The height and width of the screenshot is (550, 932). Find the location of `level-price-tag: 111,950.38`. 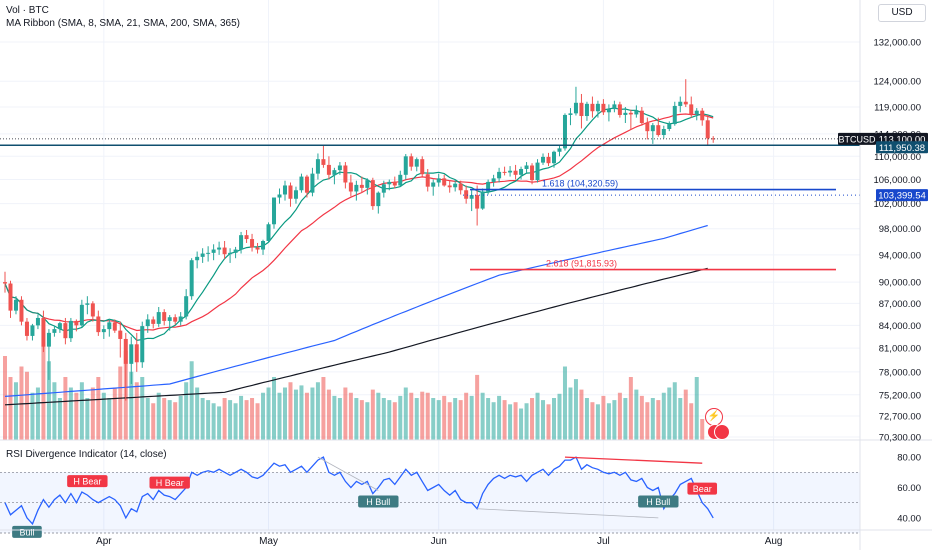

level-price-tag: 111,950.38 is located at coordinates (902, 148).